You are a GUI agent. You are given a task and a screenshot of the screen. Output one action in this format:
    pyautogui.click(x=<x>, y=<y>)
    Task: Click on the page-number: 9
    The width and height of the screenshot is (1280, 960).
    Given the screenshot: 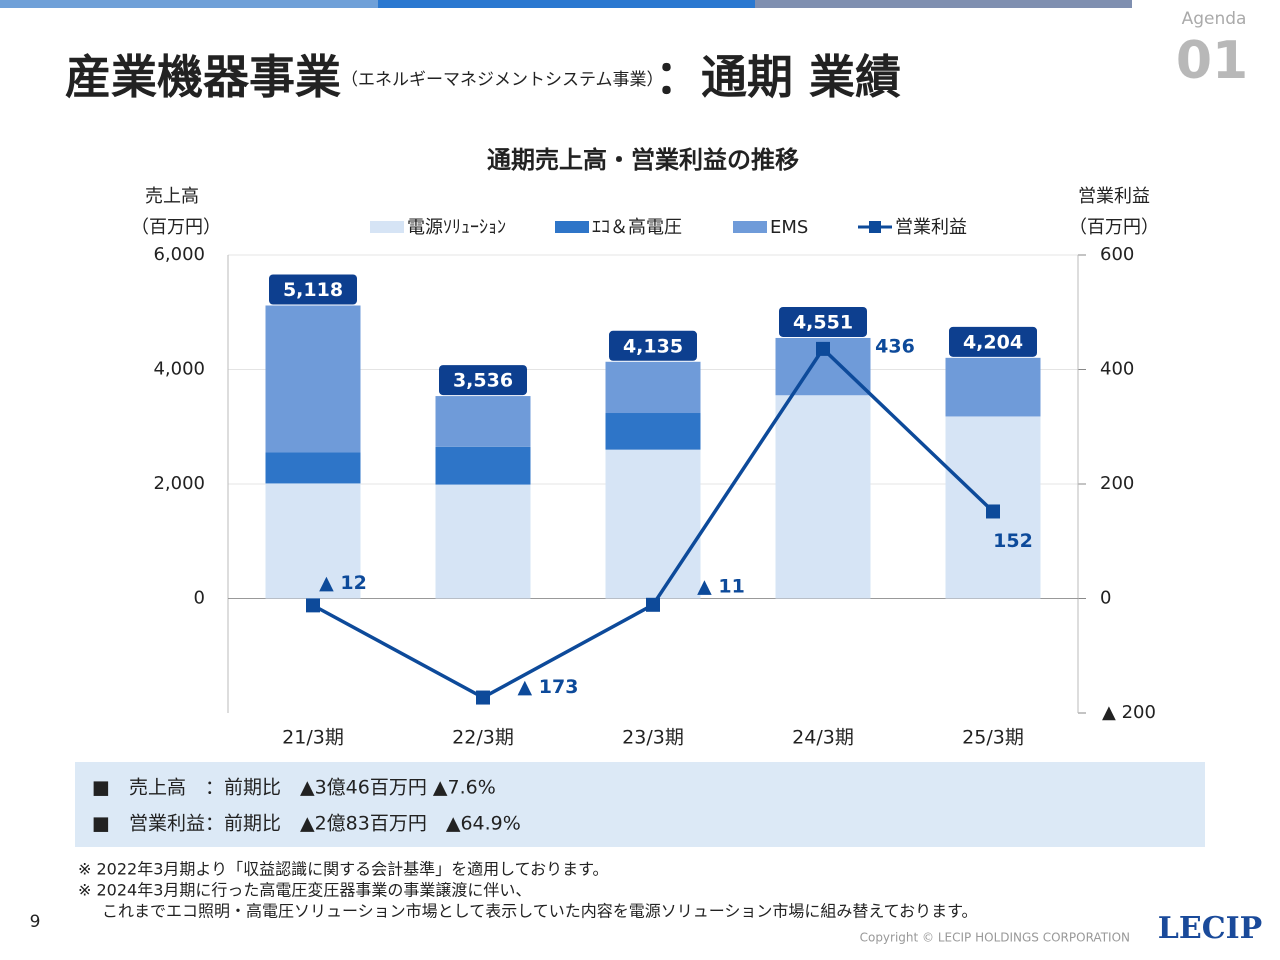 What is the action you would take?
    pyautogui.click(x=35, y=922)
    